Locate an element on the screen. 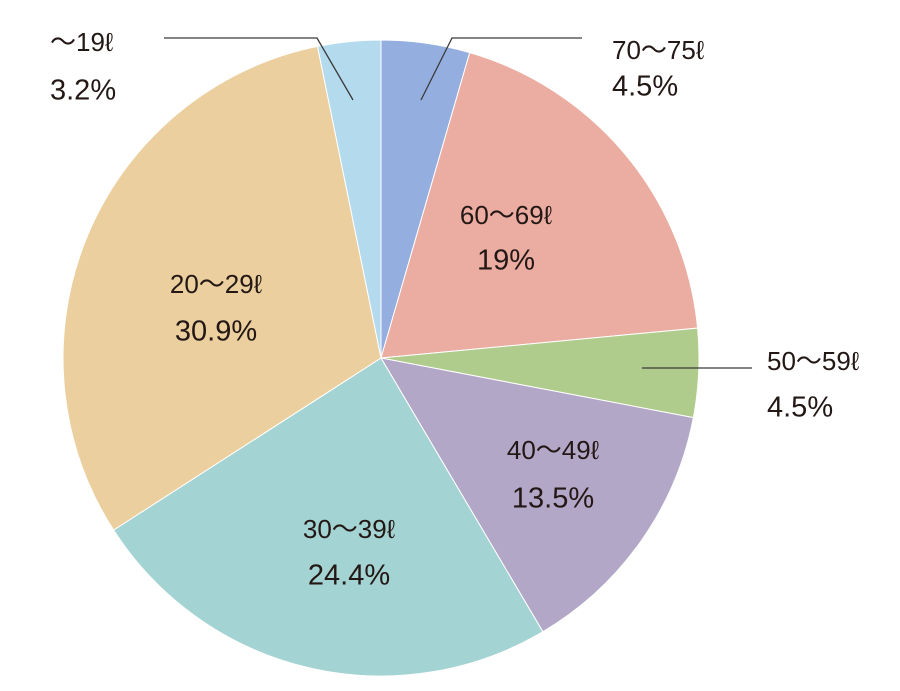 This screenshot has height=691, width=900. slice-label-3: 50〜59ℓ is located at coordinates (813, 361).